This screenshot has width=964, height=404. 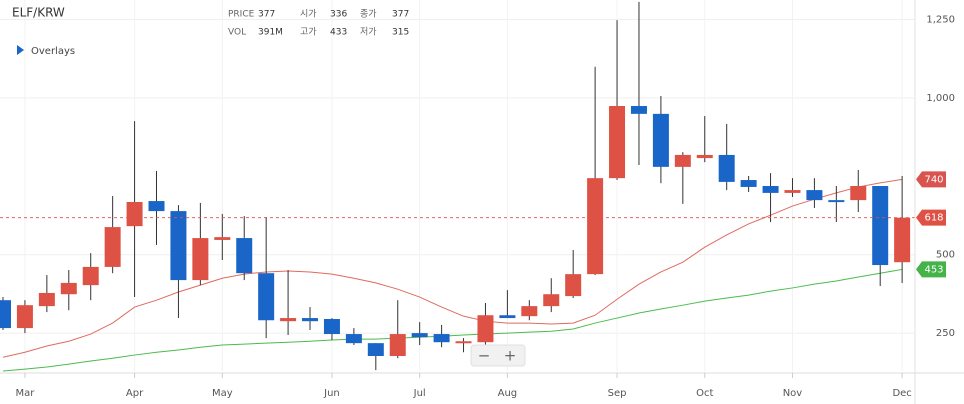 I want to click on x-tick-label: Apr, so click(x=135, y=393).